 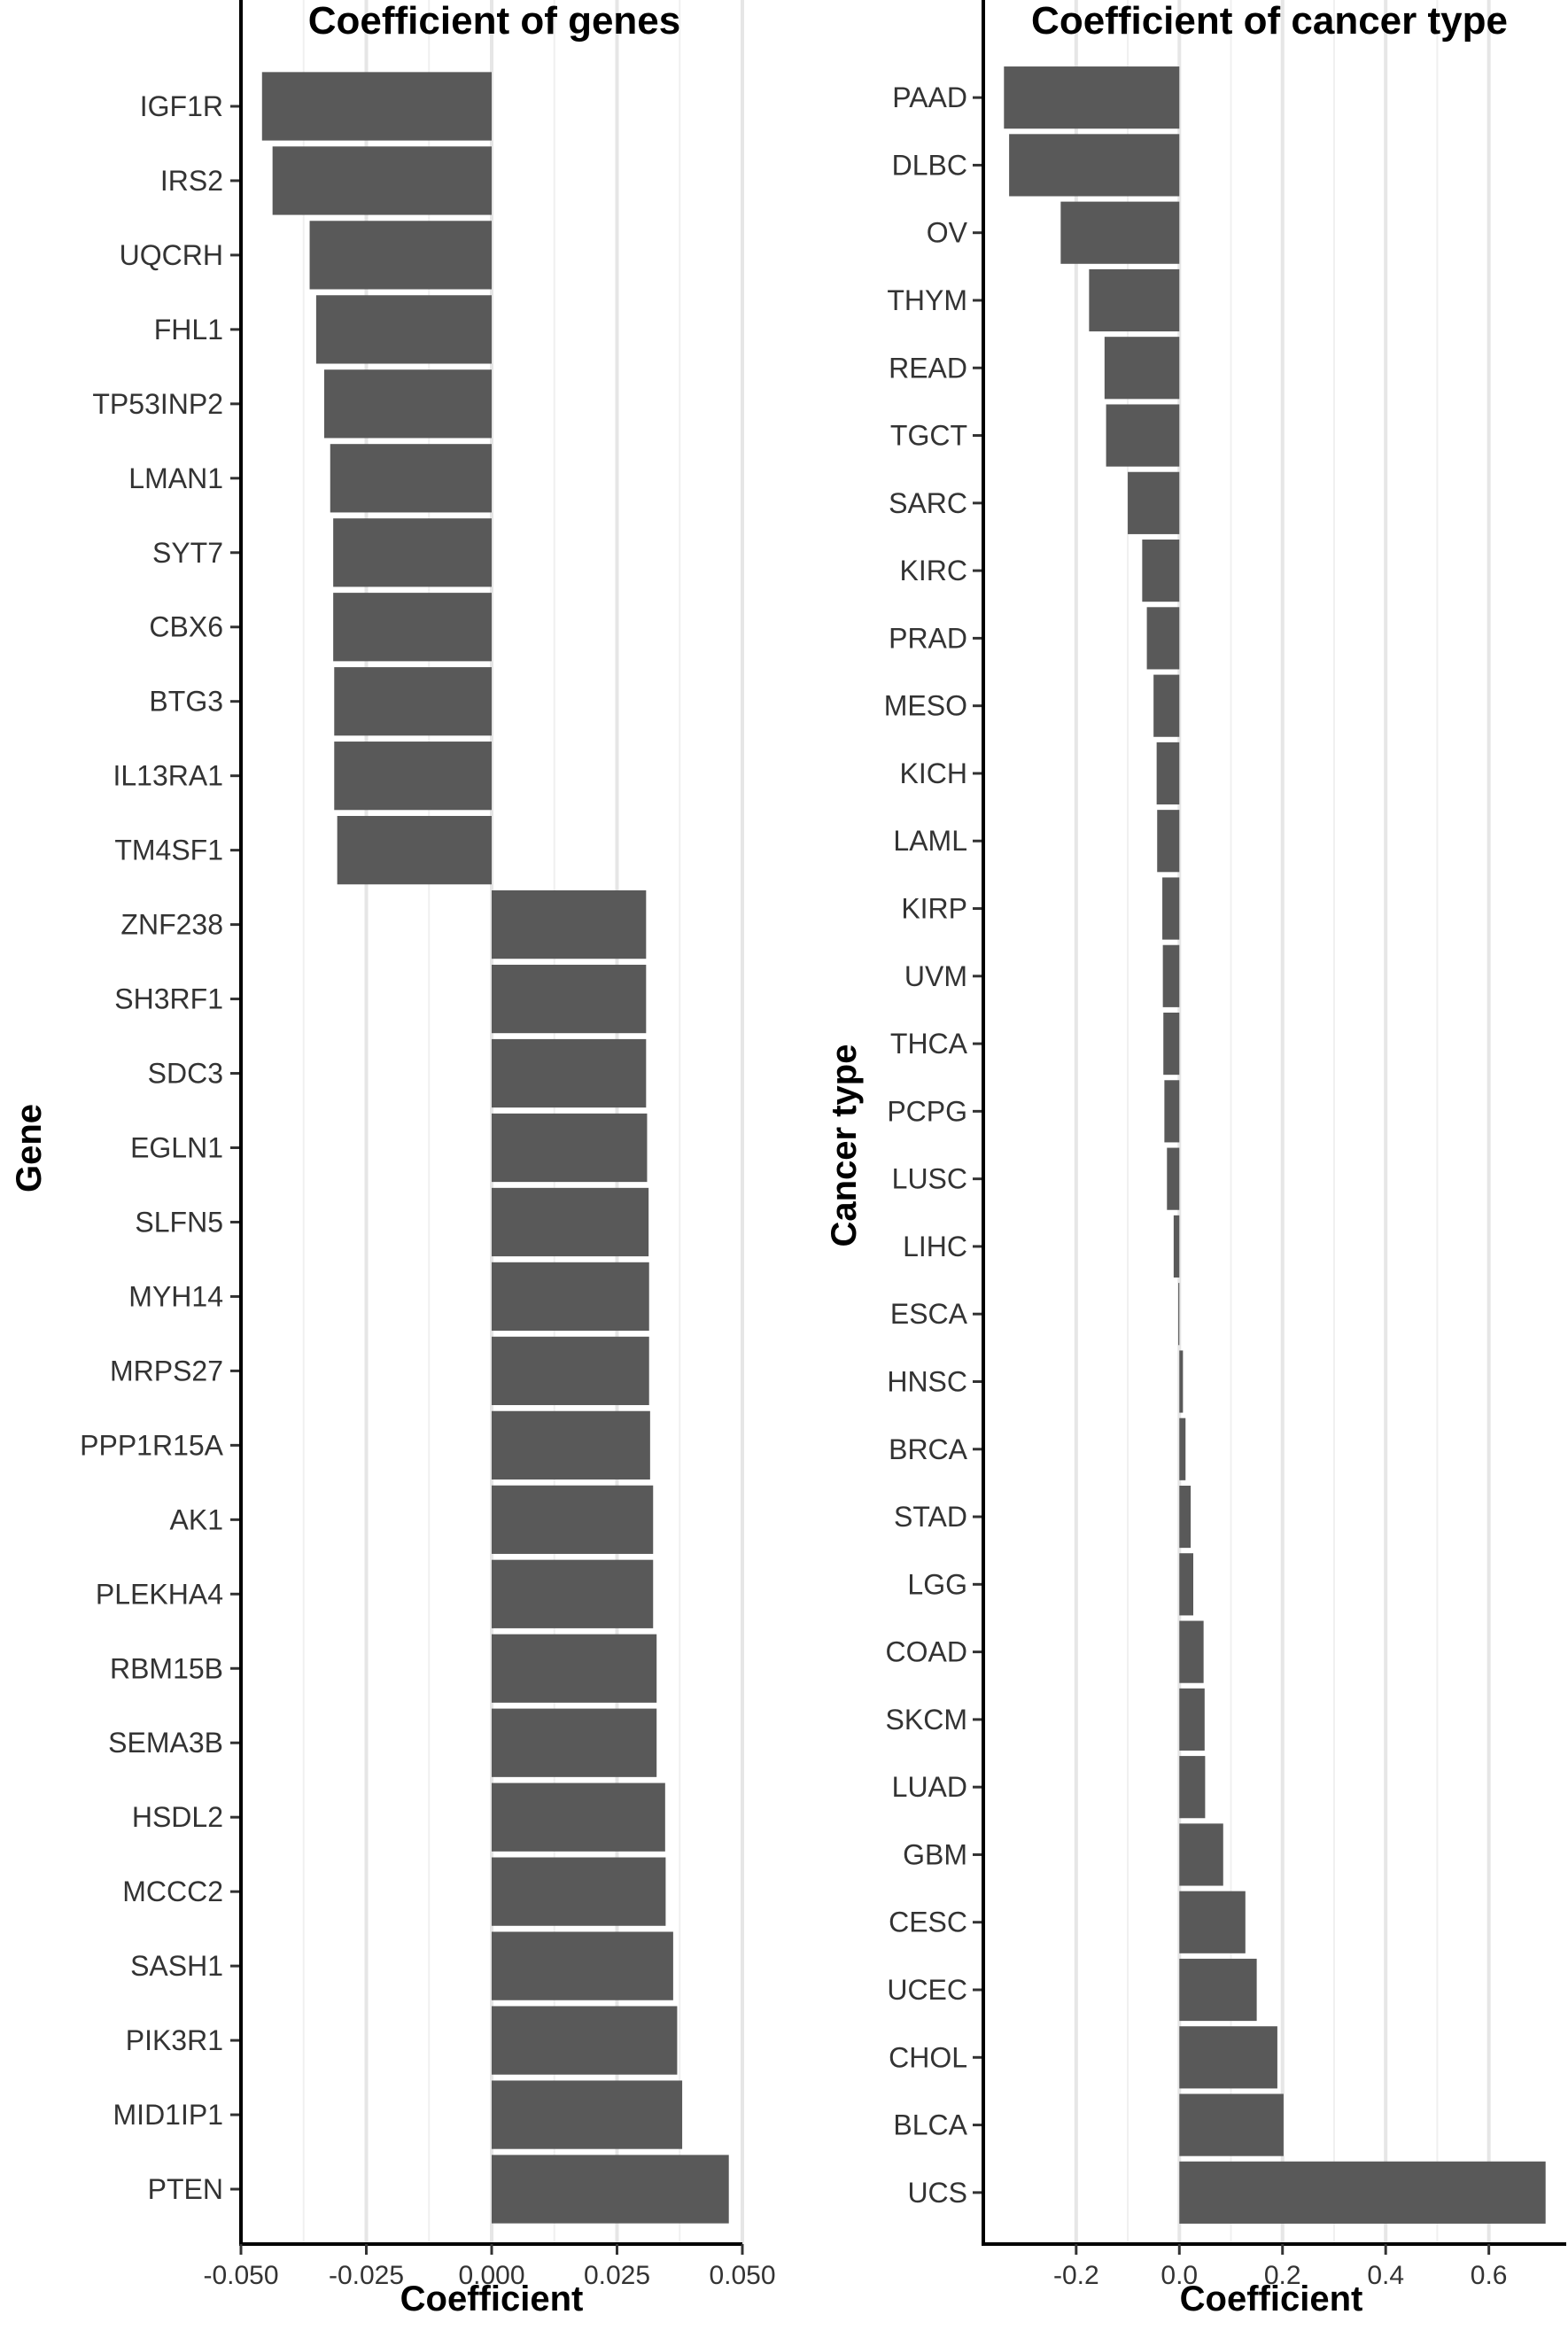 What do you see at coordinates (578, 1817) in the screenshot?
I see `bar-hsdl2` at bounding box center [578, 1817].